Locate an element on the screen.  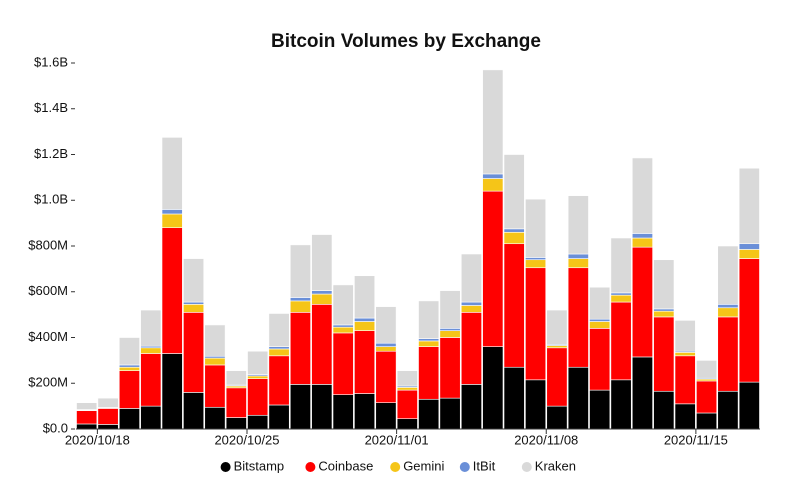
legend-label: ItBit is located at coordinates (484, 465).